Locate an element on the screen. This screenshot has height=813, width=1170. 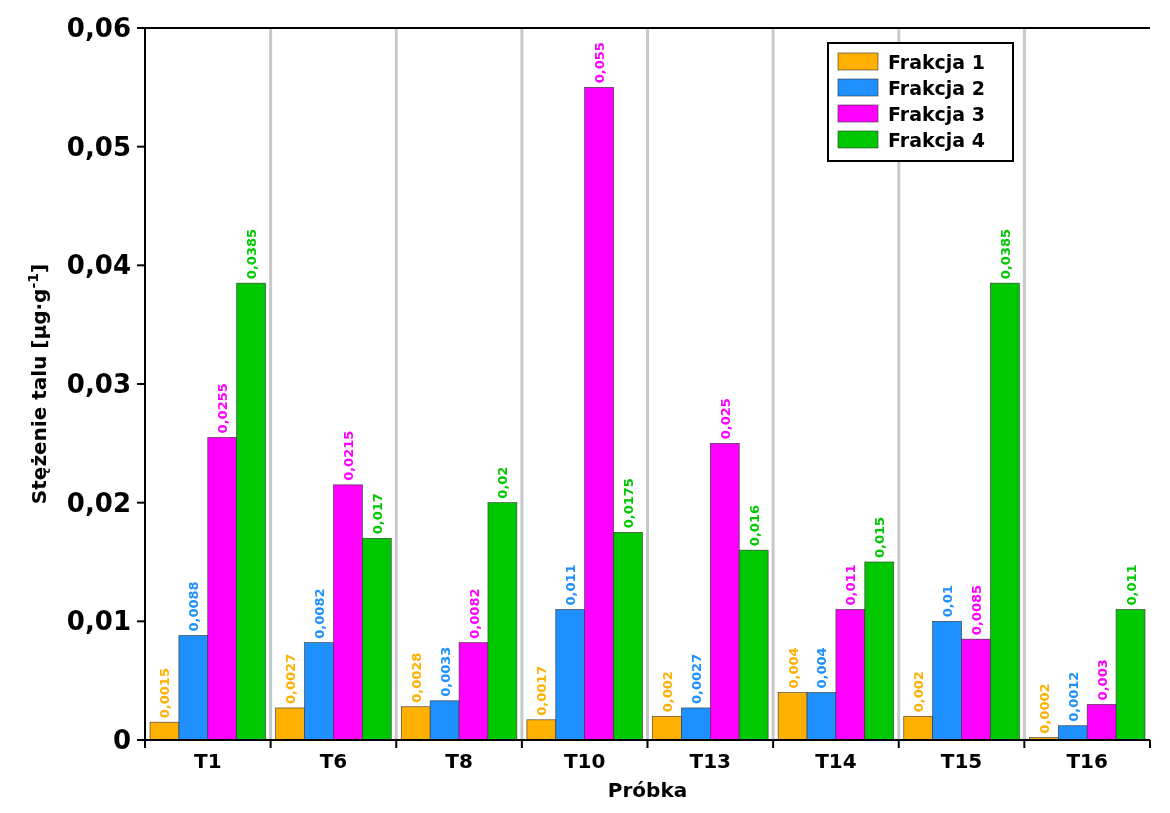
data-label: 0,0033 is located at coordinates (445, 671).